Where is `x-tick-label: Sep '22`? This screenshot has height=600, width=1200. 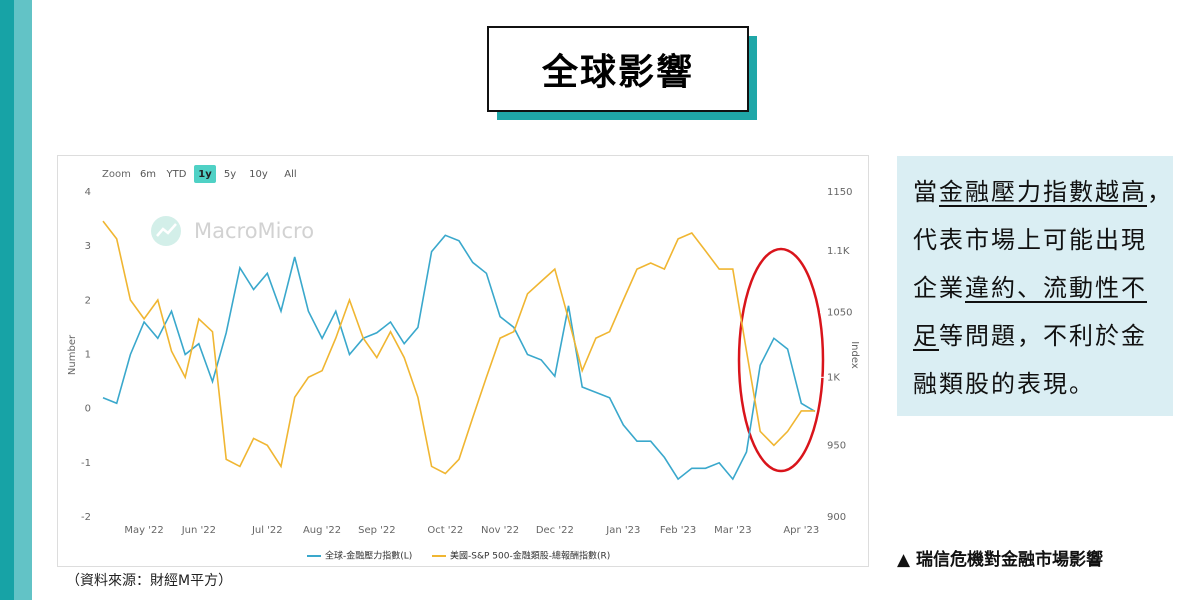
x-tick-label: Sep '22 is located at coordinates (377, 530).